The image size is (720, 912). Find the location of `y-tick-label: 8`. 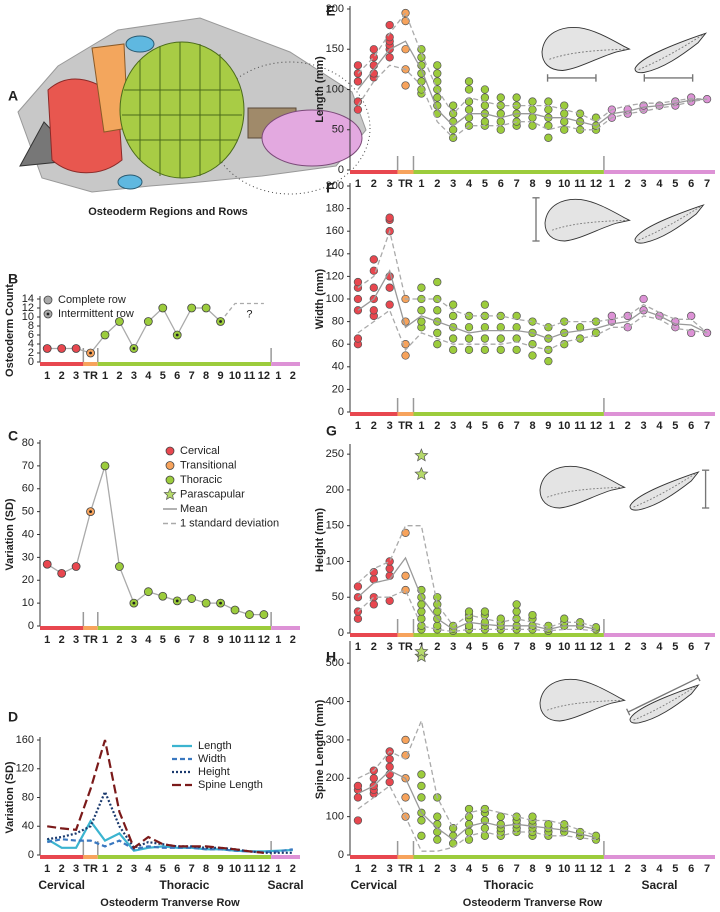

y-tick-label: 8 is located at coordinates (31, 326).